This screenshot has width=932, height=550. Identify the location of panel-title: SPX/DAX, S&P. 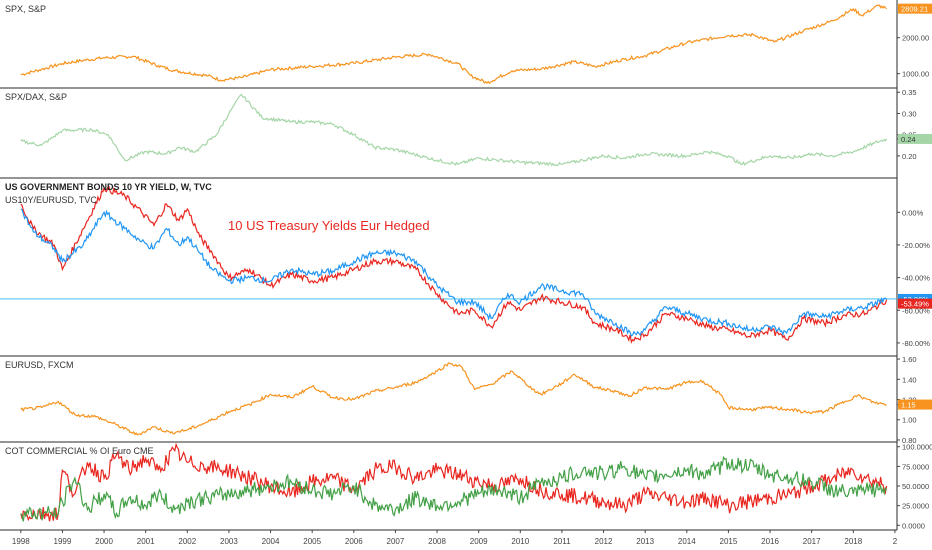
(36, 97).